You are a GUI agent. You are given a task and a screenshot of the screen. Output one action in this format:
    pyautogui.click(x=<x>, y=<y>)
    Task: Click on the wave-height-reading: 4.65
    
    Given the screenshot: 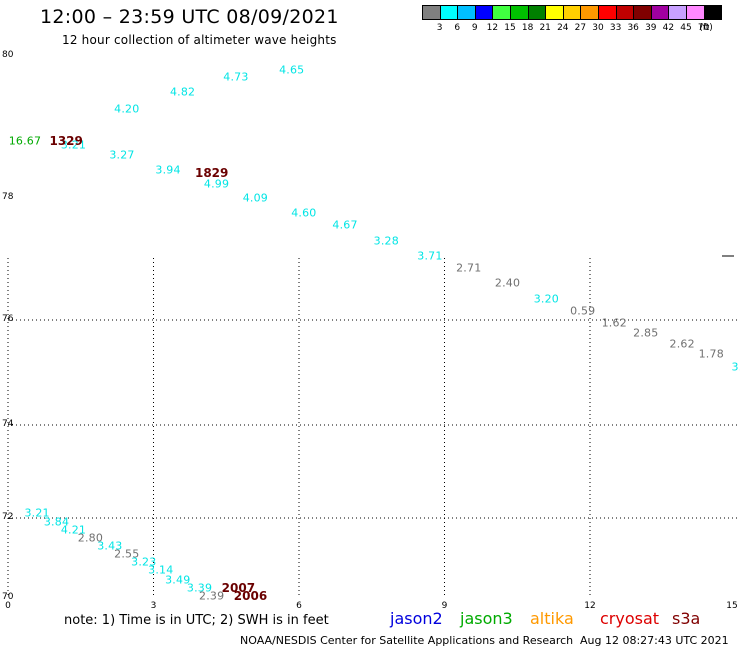 What is the action you would take?
    pyautogui.click(x=292, y=70)
    